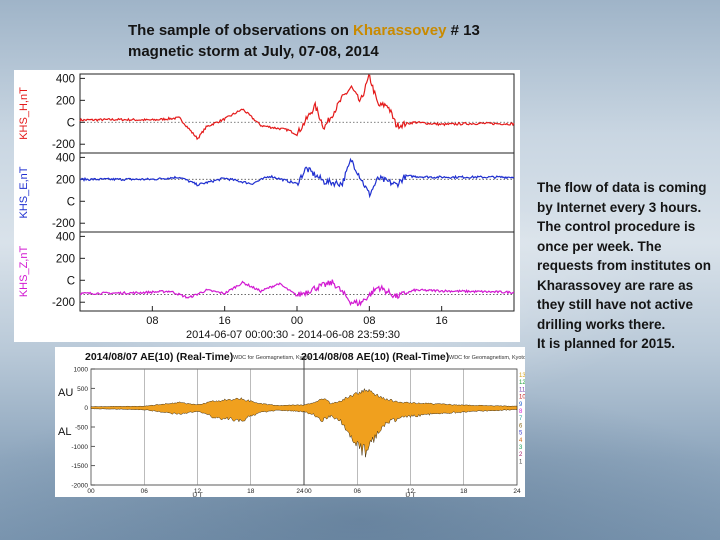 This screenshot has height=540, width=720. I want to click on series-axis-label: KHS_E,nT, so click(24, 192).